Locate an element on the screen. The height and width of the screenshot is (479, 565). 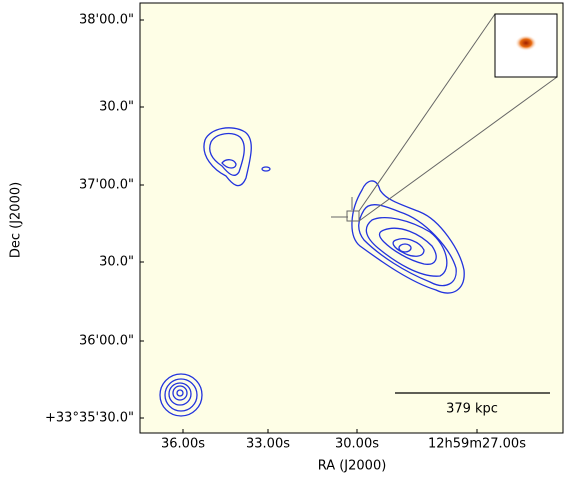
scale-bar-label: 379 kpc is located at coordinates (472, 409).